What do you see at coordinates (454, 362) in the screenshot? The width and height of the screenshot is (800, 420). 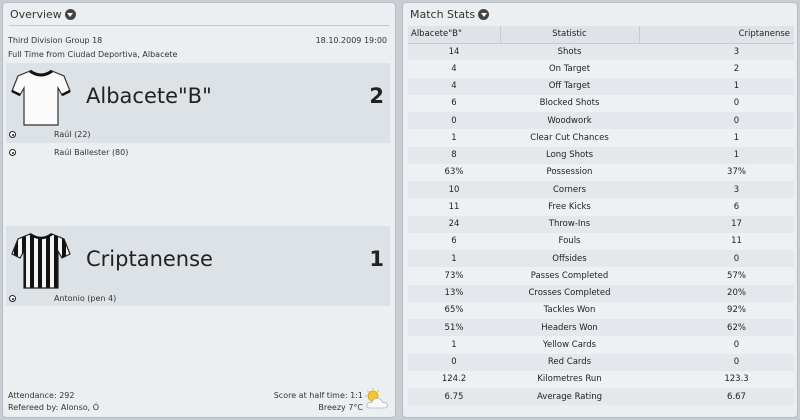 I see `stat-home-value: 0` at bounding box center [454, 362].